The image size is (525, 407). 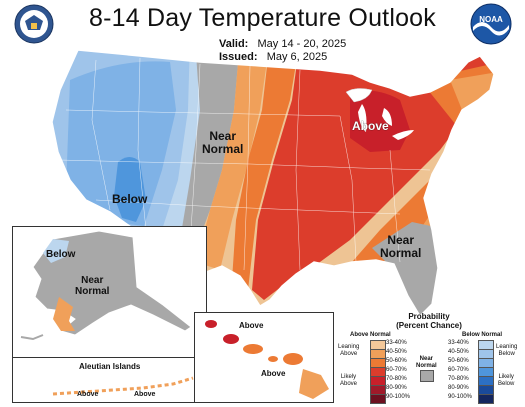 What do you see at coordinates (426, 362) in the screenshot?
I see `legend-near-normal-label: Near Normal` at bounding box center [426, 362].